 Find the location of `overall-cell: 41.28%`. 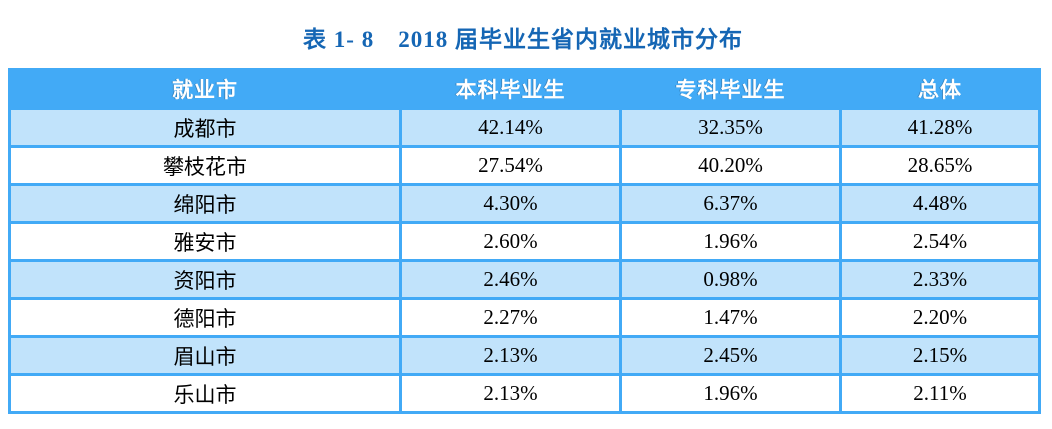

overall-cell: 41.28% is located at coordinates (940, 127).